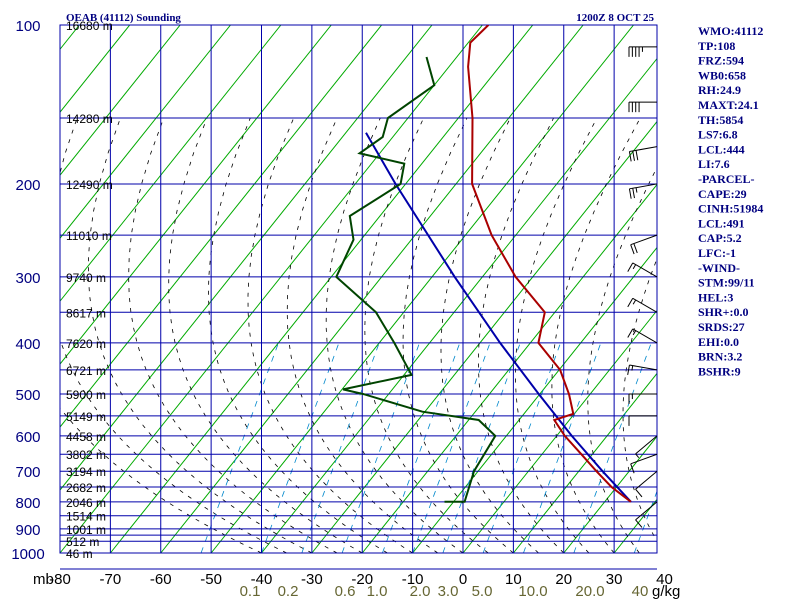 The image size is (800, 600). What do you see at coordinates (719, 90) in the screenshot?
I see `stat-line: RH:24.9` at bounding box center [719, 90].